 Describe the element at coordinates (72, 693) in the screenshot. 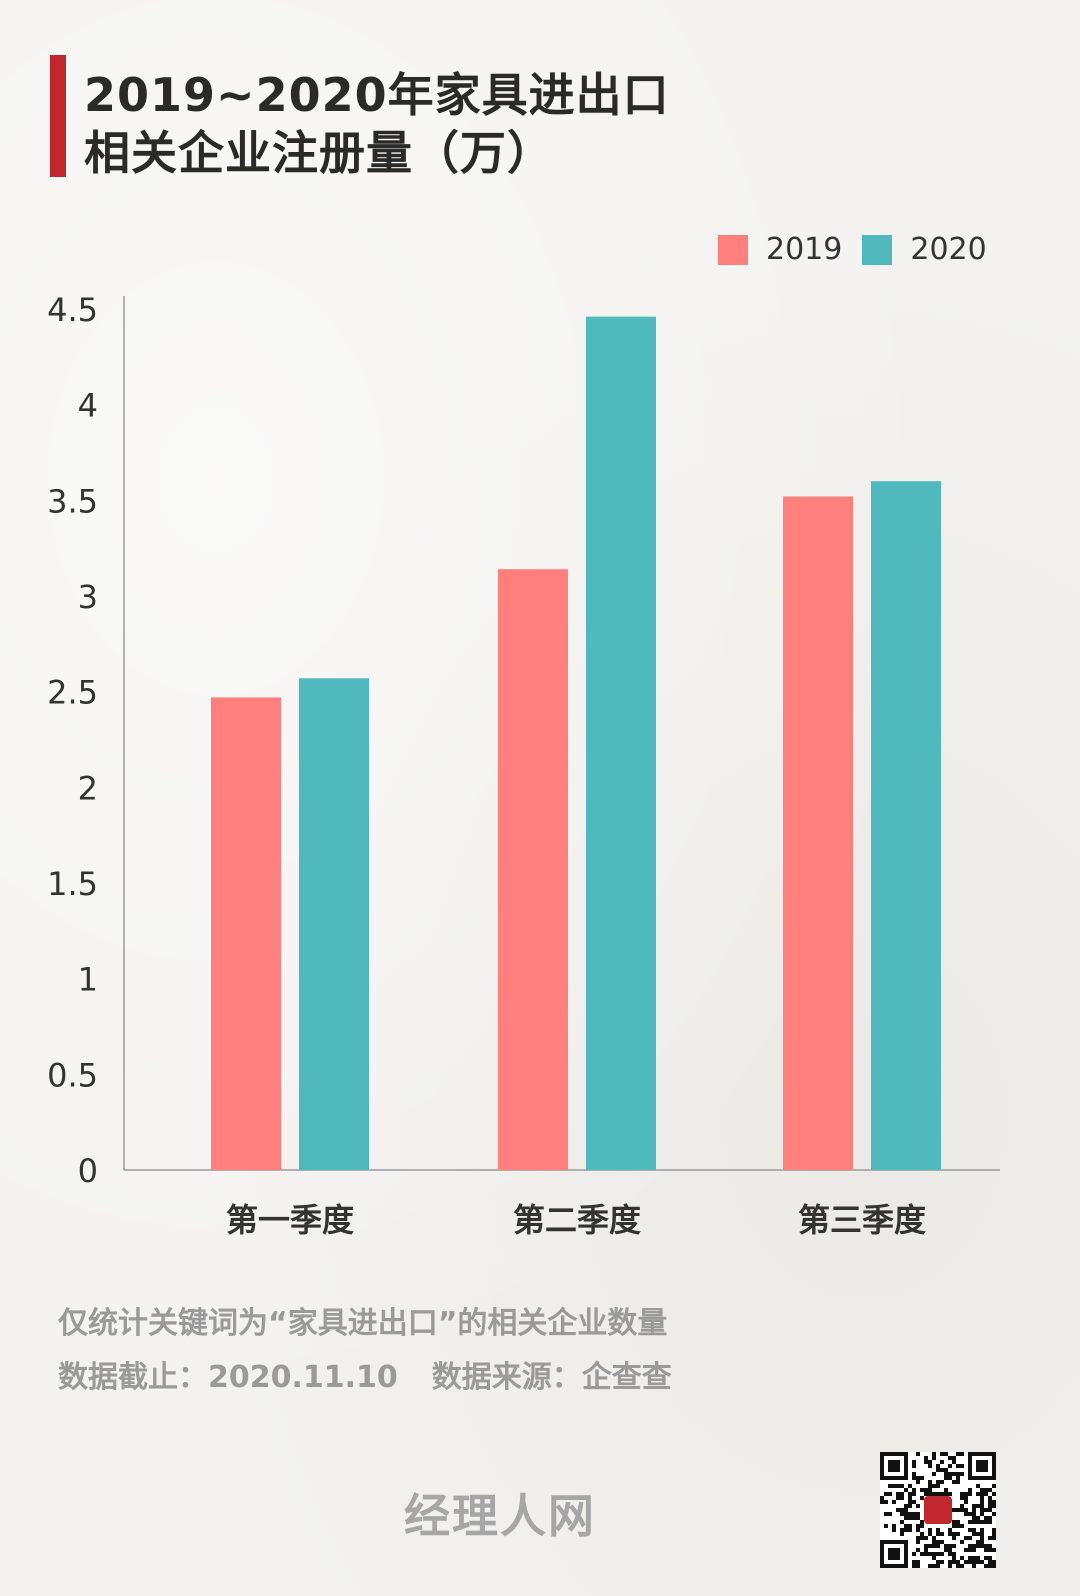

I see `y-tick-label: 2.5` at that location.